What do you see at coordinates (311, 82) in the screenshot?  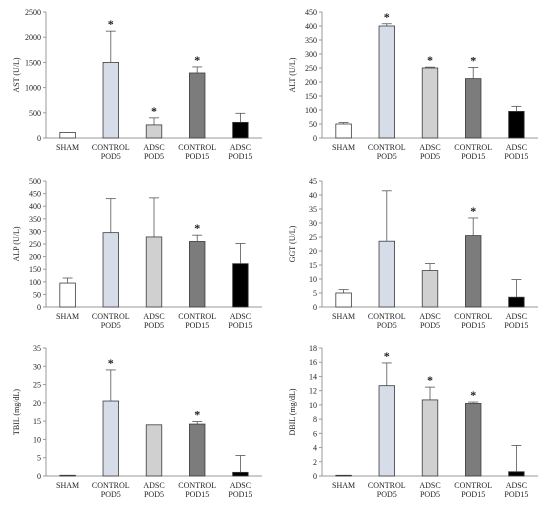 I see `y-tick-label: 200` at bounding box center [311, 82].